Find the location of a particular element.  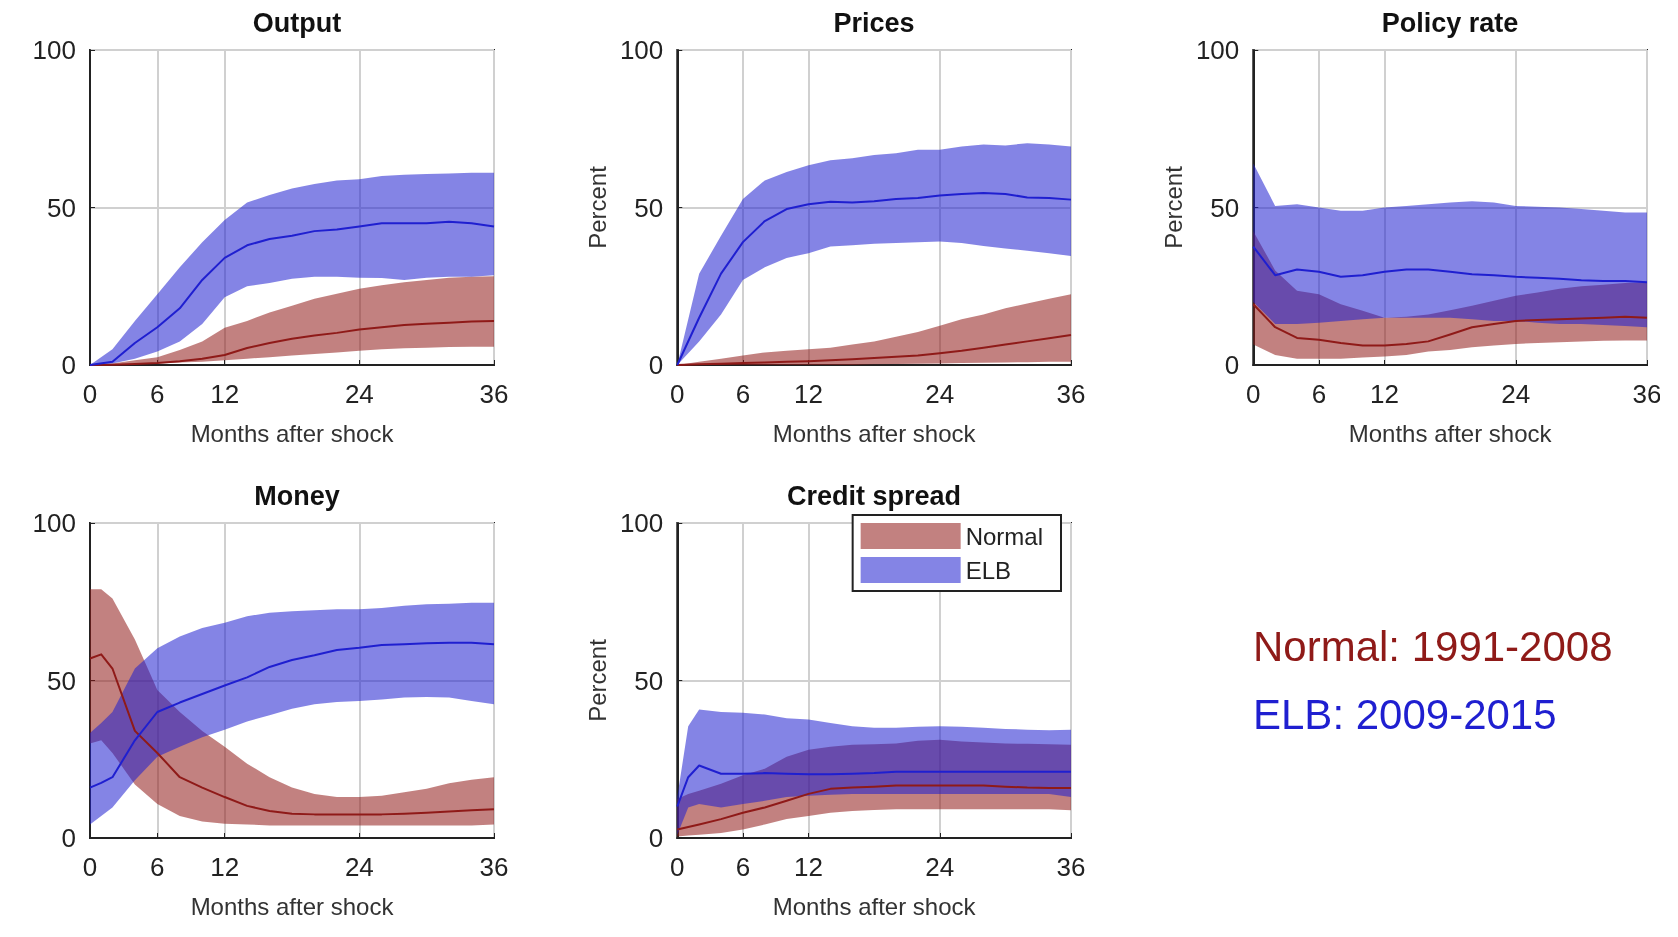

chart-title: Money is located at coordinates (297, 495).